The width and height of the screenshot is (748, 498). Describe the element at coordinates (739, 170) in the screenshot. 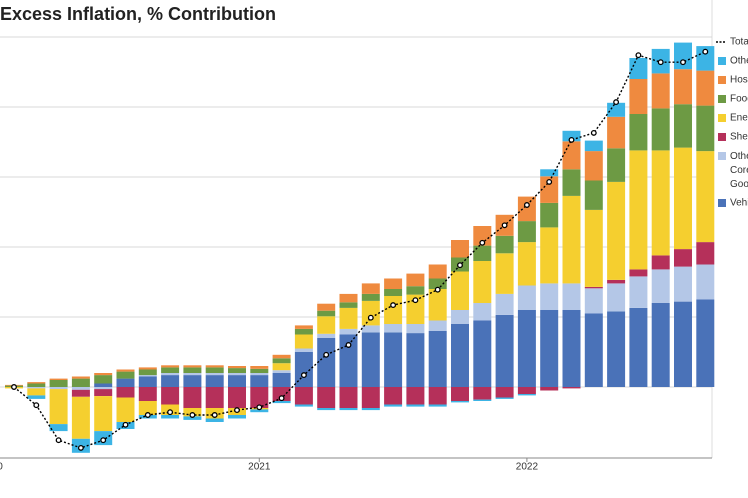

I see `legend-label: OtheCoreGood` at that location.